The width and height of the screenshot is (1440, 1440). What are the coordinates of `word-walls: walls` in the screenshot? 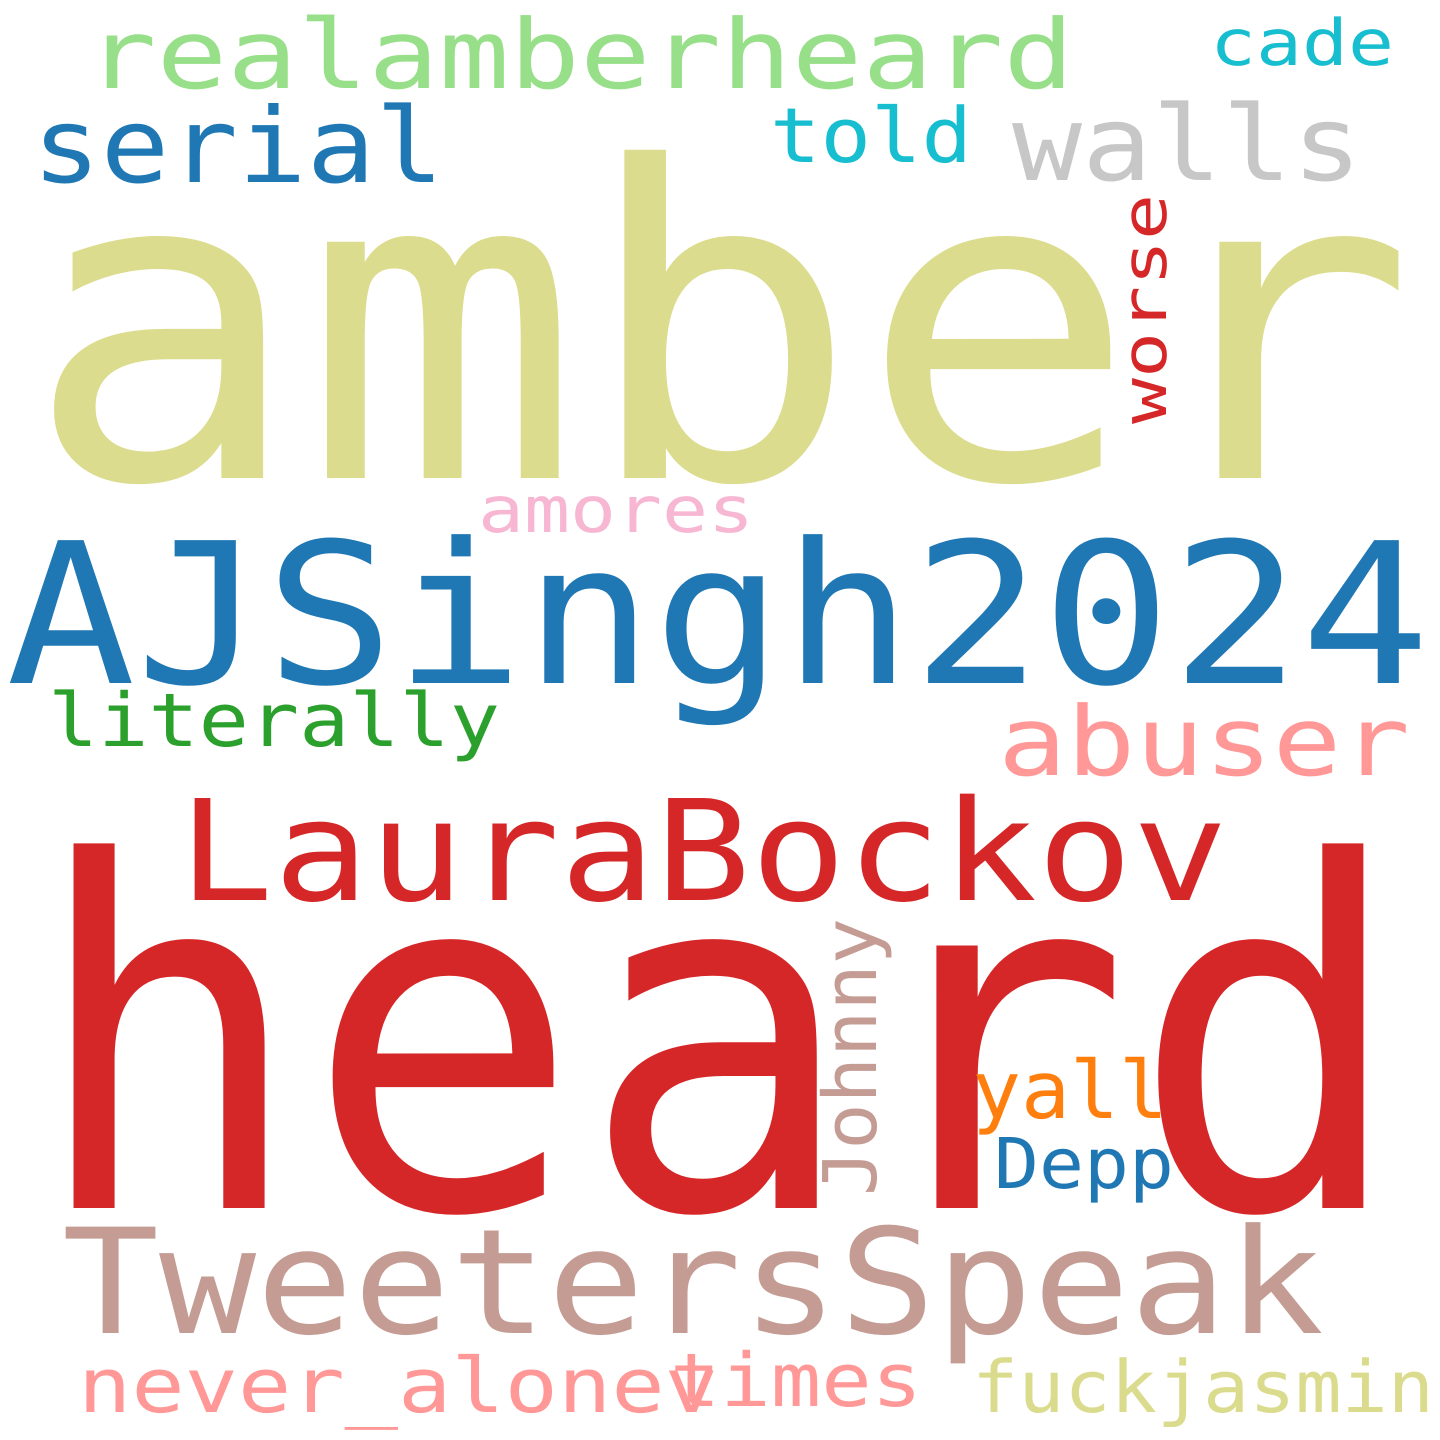 It's located at (1187, 144).